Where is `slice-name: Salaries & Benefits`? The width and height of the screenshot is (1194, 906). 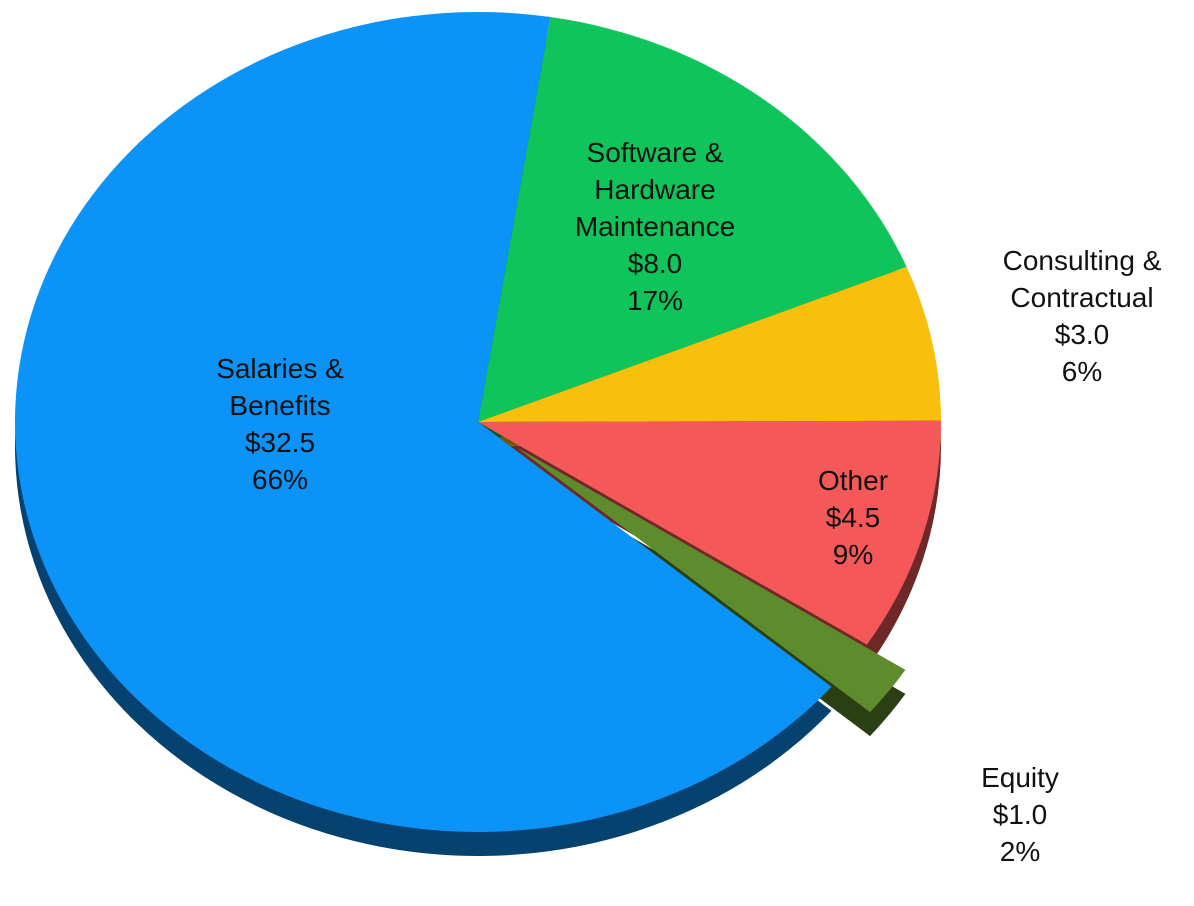
slice-name: Salaries & Benefits is located at coordinates (280, 387).